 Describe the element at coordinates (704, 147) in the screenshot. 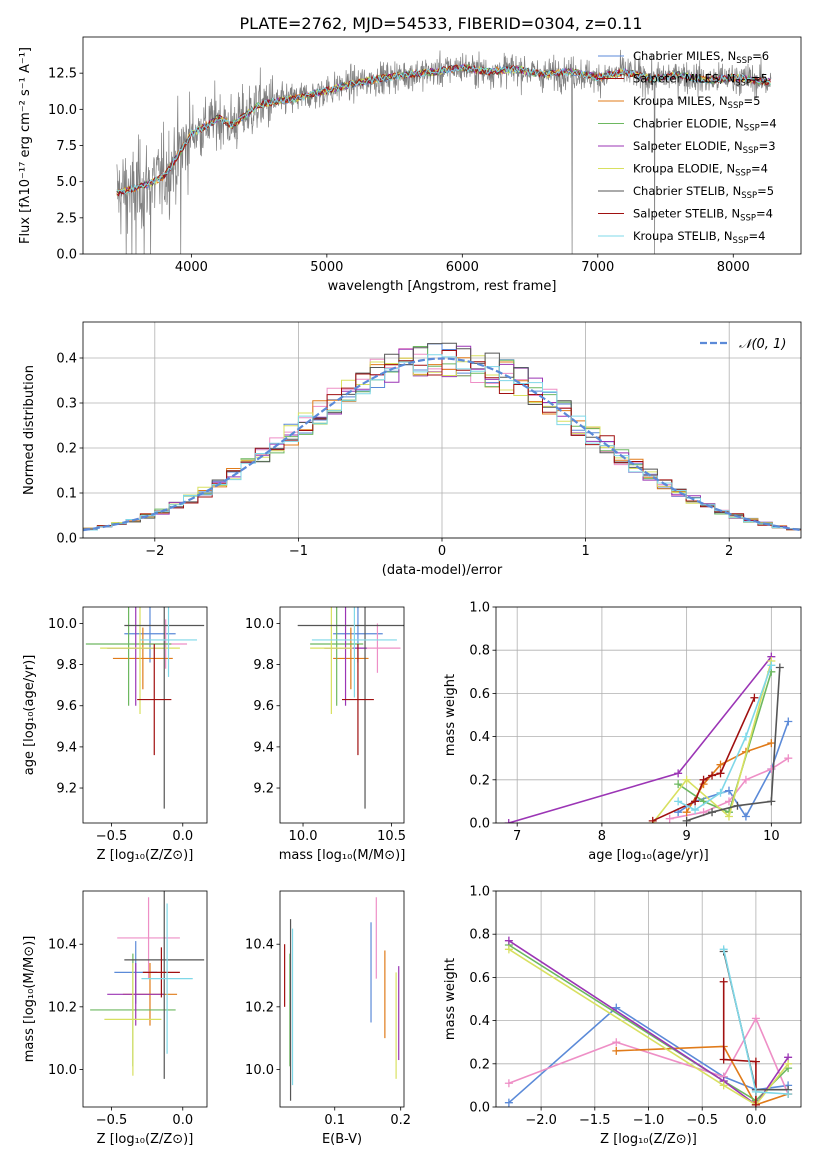

I see `legend-label: Salpeter ELODIE, NSSP=3` at that location.